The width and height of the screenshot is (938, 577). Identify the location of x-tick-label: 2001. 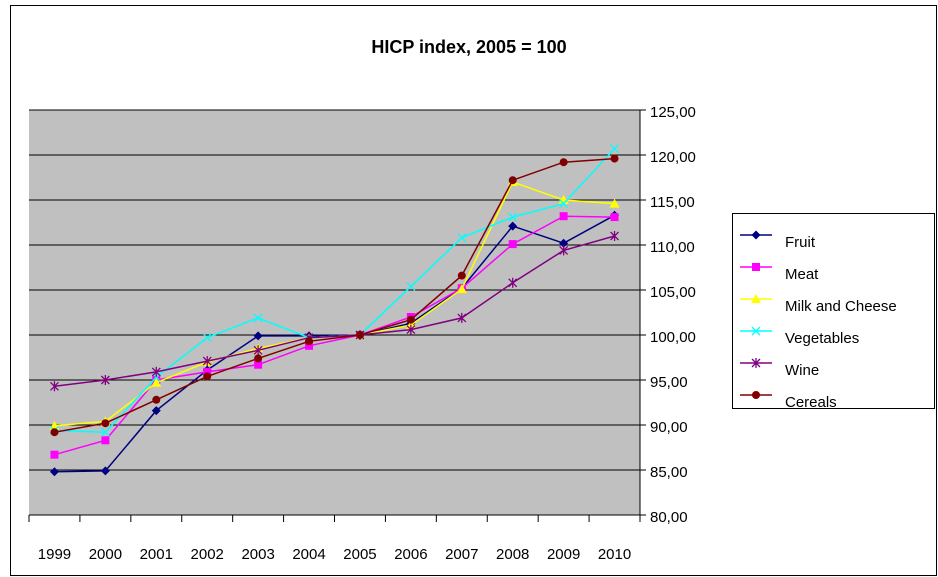
(156, 554).